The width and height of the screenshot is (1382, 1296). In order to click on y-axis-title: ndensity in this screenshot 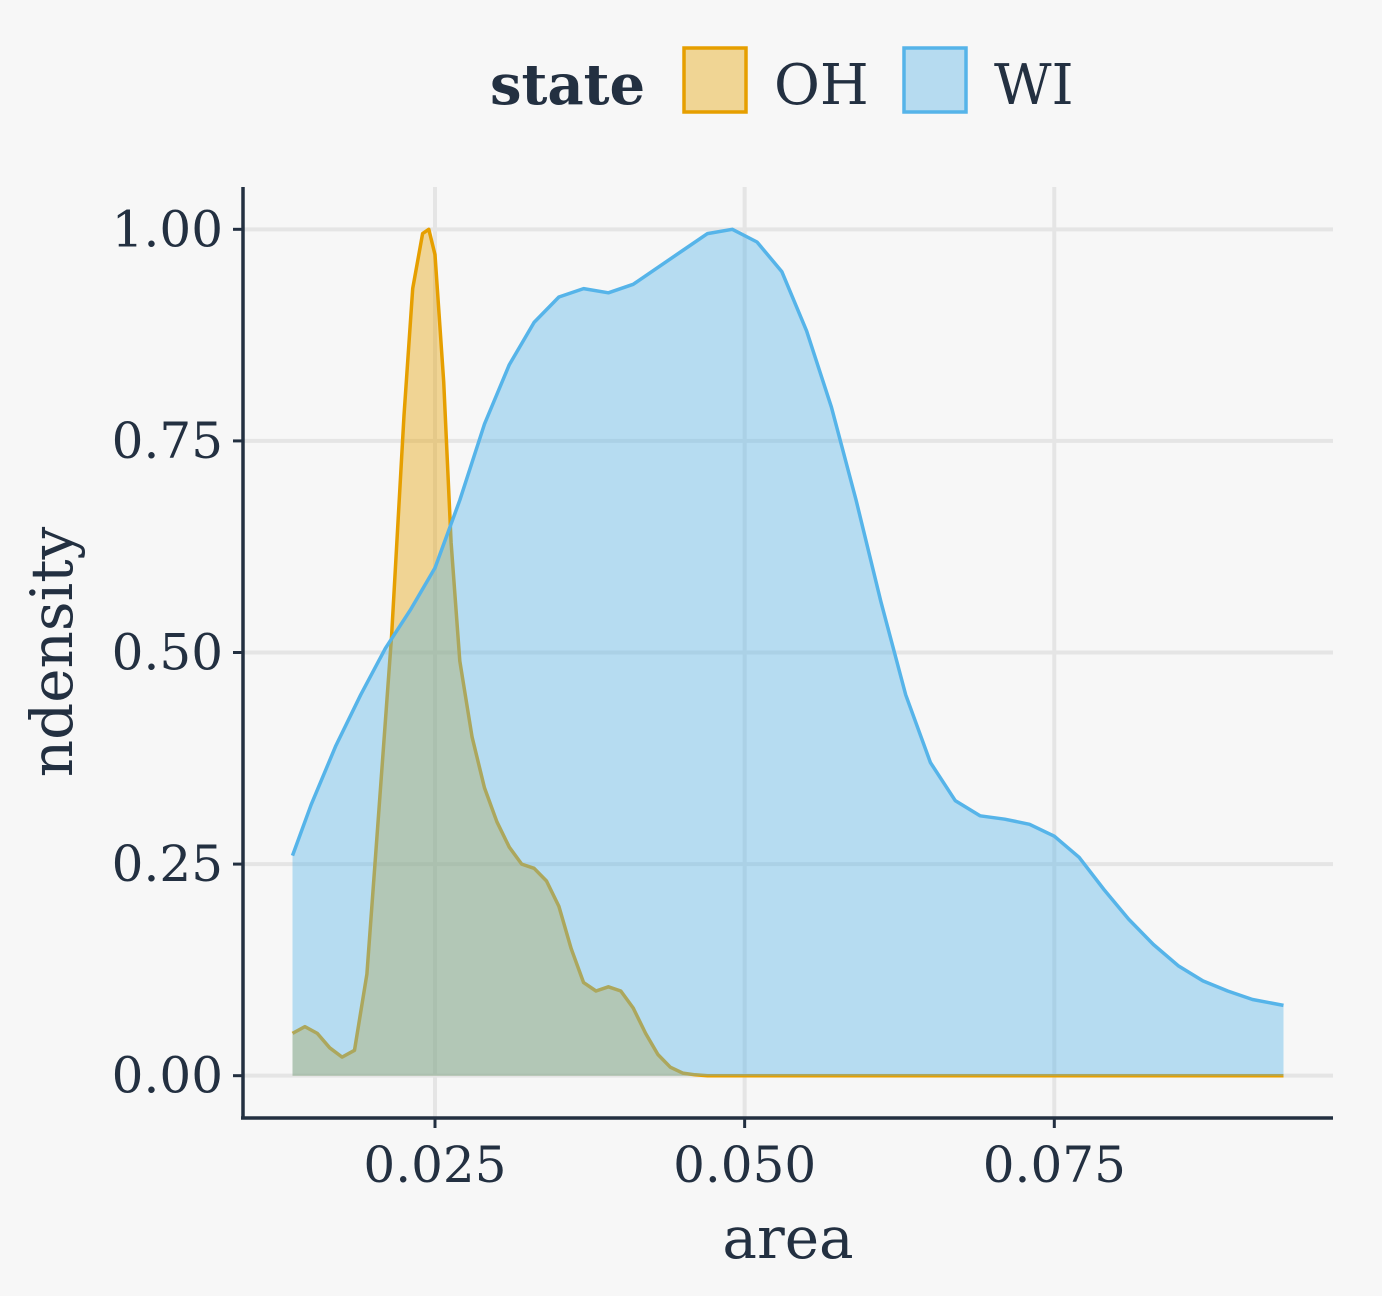, I will do `click(52, 651)`.